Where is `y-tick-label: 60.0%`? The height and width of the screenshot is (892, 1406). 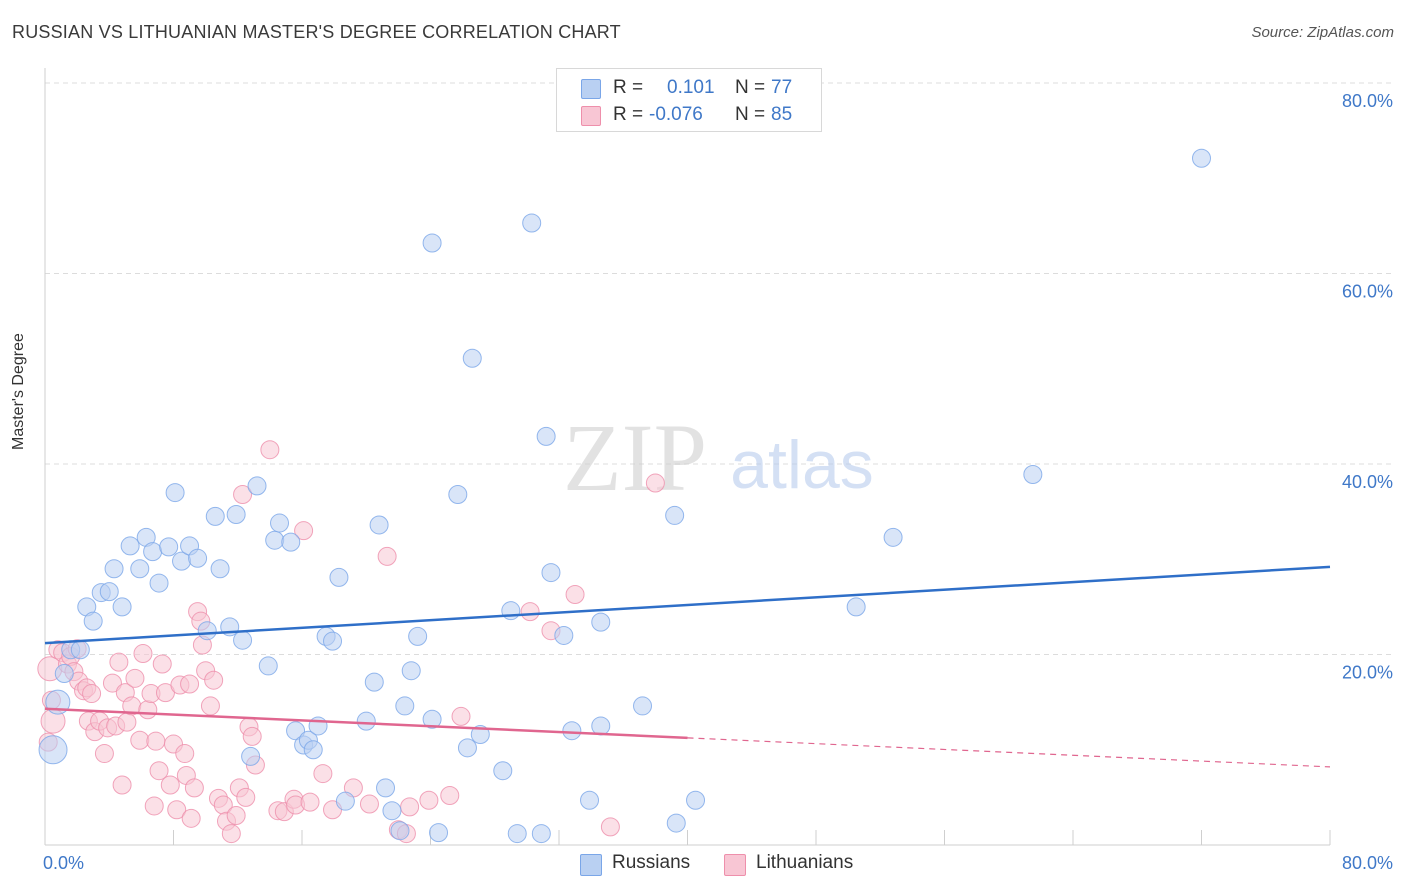
y-tick-label: 60.0% is located at coordinates (1367, 292).